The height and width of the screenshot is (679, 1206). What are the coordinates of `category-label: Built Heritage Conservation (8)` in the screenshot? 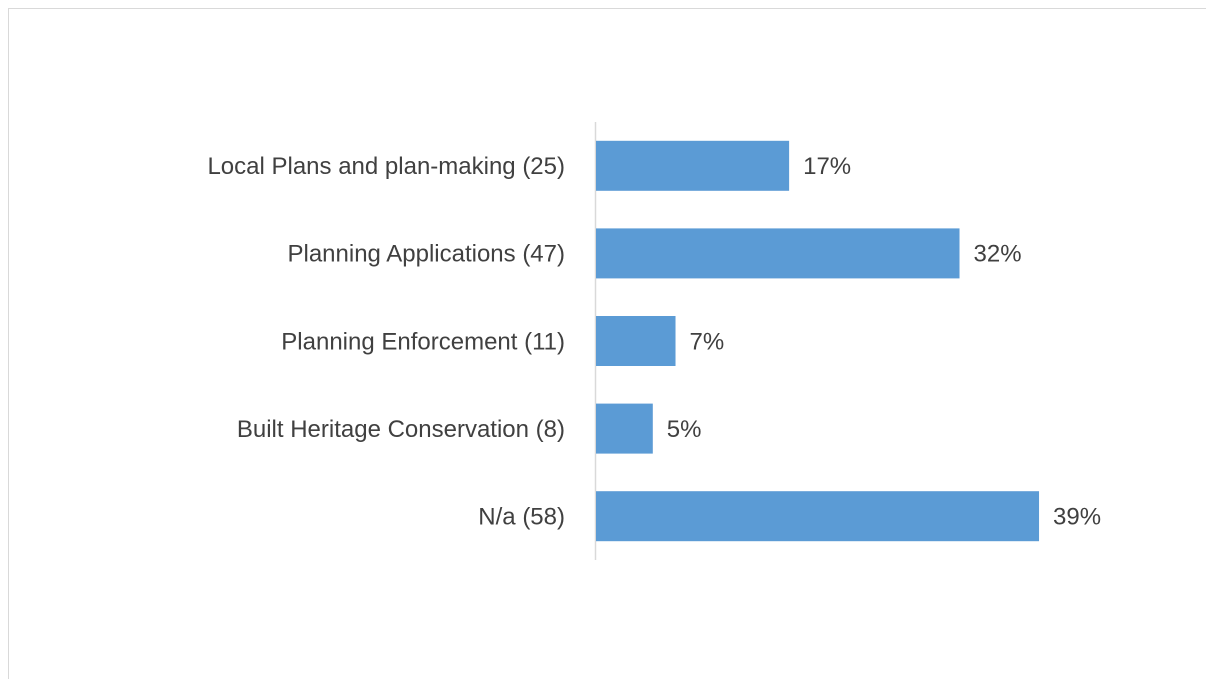 It's located at (401, 429).